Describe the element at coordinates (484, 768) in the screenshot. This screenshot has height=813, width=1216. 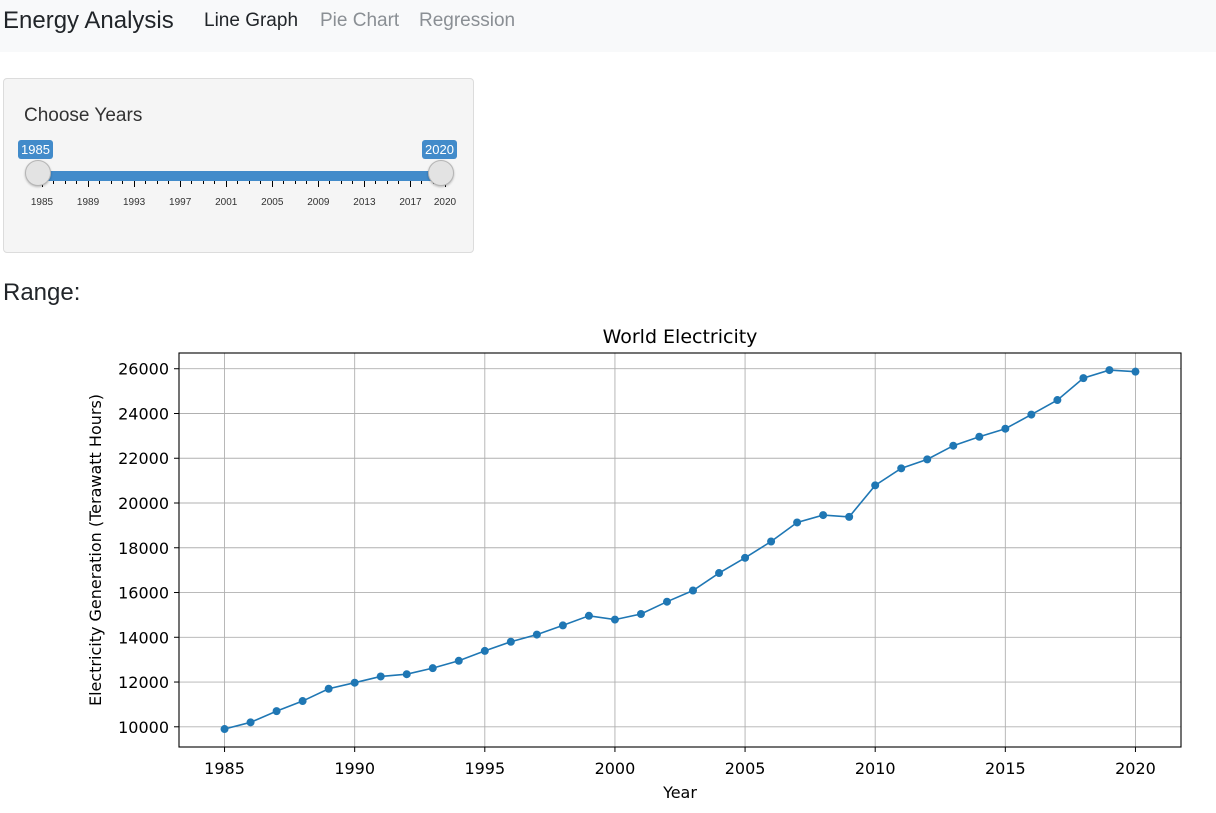
I see `x-tick-label: 1995` at that location.